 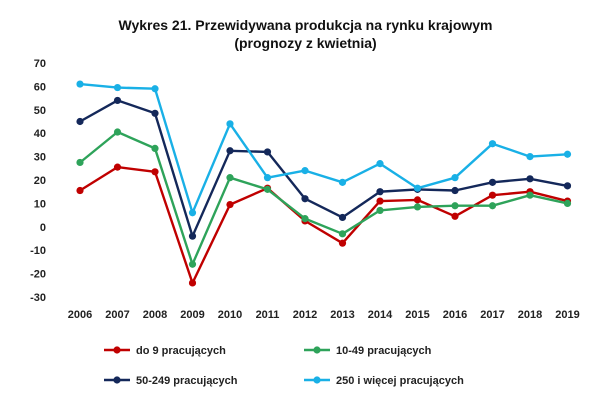 I want to click on y-tick-label: 10, so click(x=40, y=204).